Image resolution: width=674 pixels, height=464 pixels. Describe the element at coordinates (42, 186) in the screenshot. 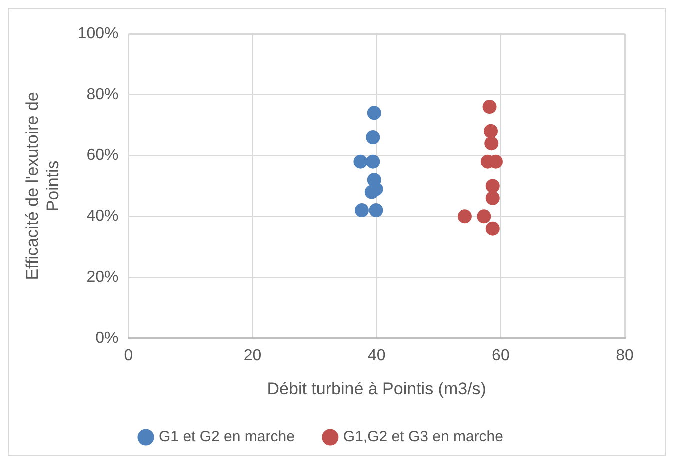

I see `y-axis-title: Efficacité de l'exutoire de Pointis` at that location.